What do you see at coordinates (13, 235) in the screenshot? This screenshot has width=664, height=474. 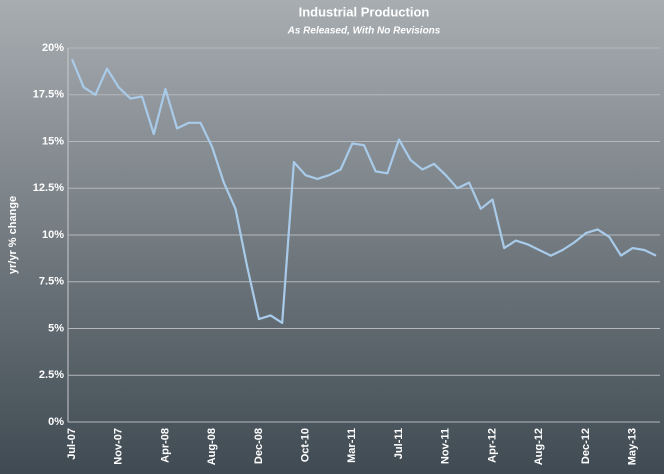 I see `y-axis-label: yr/yr % change` at bounding box center [13, 235].